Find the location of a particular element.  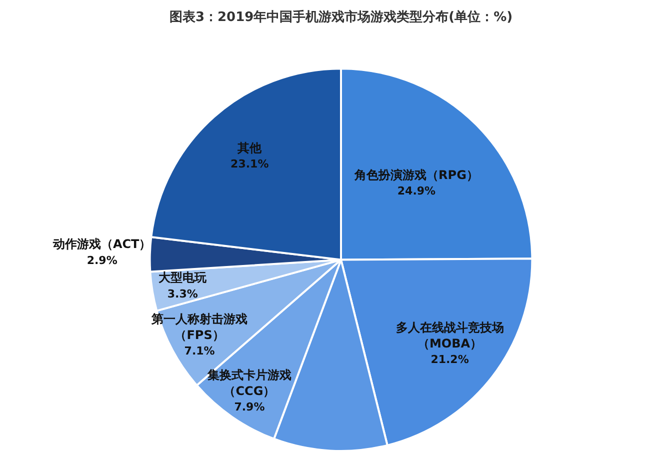

data-label: 24.9% is located at coordinates (416, 191).